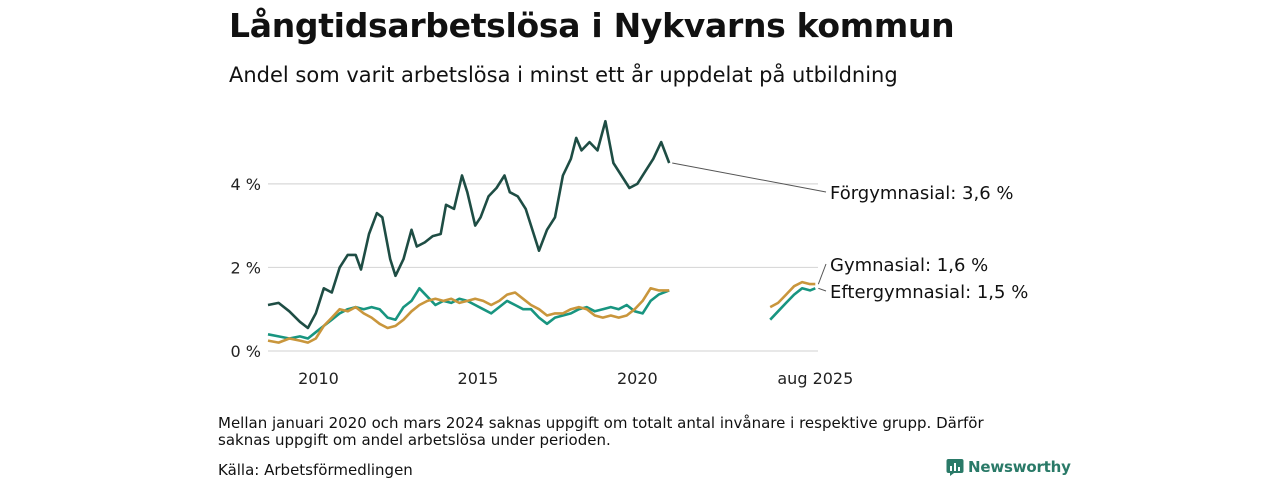 Image resolution: width=1280 pixels, height=480 pixels. What do you see at coordinates (575, 378) in the screenshot?
I see `x-axis-ticks: 2010 2015 2020 aug 2025` at bounding box center [575, 378].